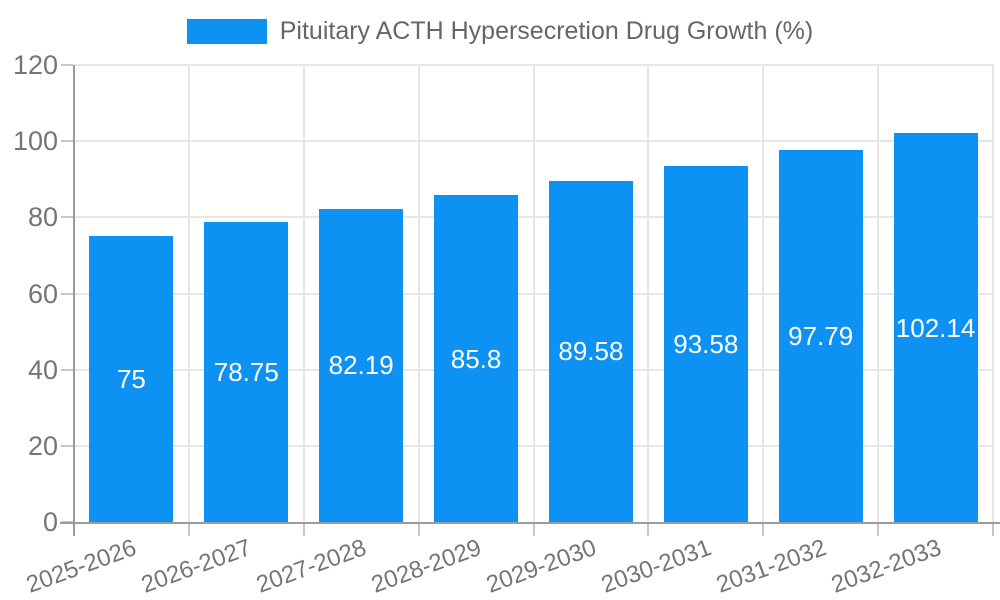 This screenshot has width=1000, height=600. I want to click on bar-value-label: 82.19, so click(361, 365).